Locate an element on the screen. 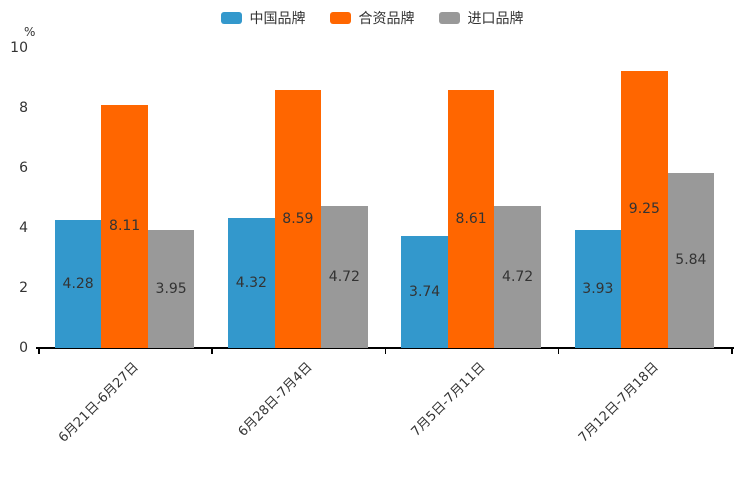 The height and width of the screenshot is (496, 744). y-axis-tick-label: 2 is located at coordinates (23, 288).